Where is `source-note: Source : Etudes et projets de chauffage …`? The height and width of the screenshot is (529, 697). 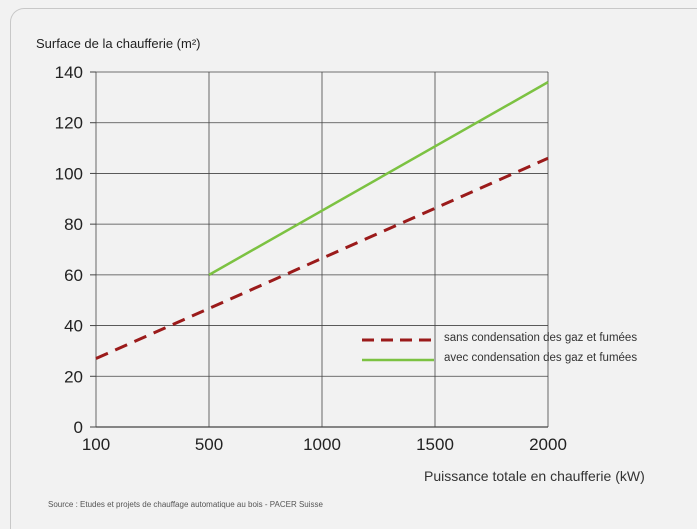 source-note: Source : Etudes et projets de chauffage … is located at coordinates (185, 504).